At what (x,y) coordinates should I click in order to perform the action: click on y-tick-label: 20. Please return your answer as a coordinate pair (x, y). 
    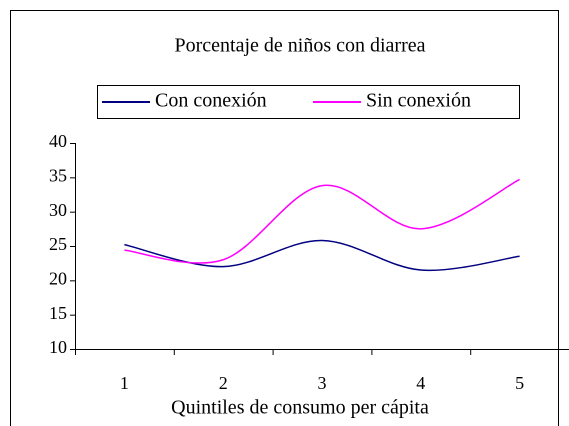
    Looking at the image, I should click on (58, 278).